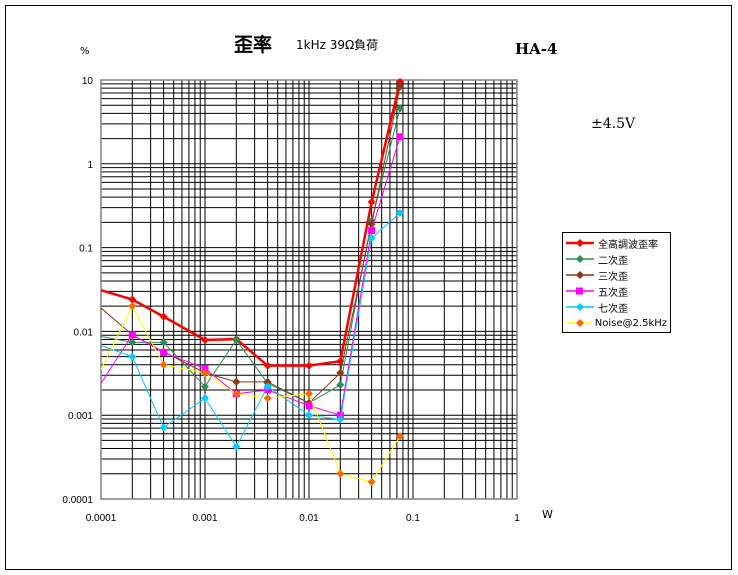 The image size is (738, 575). I want to click on legend-label: 三次歪, so click(613, 277).